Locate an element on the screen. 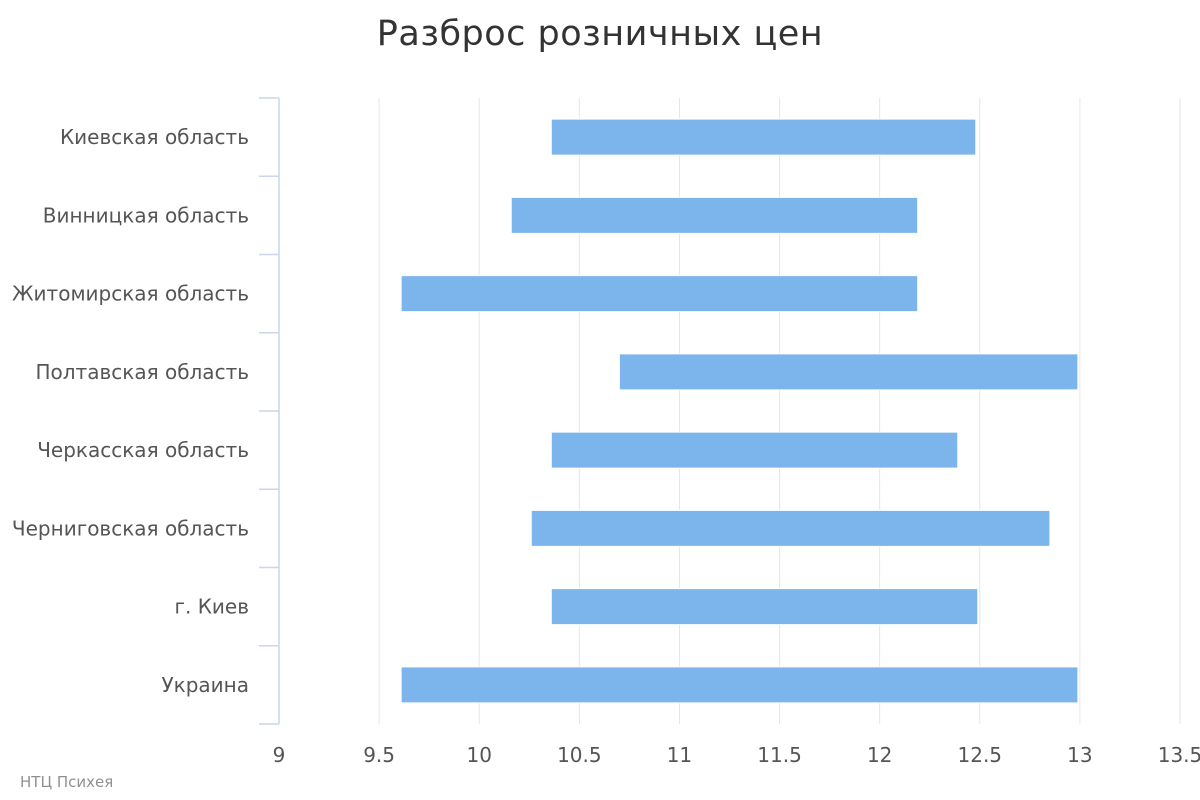 Image resolution: width=1200 pixels, height=800 pixels. x-tick-label: 10 is located at coordinates (478, 755).